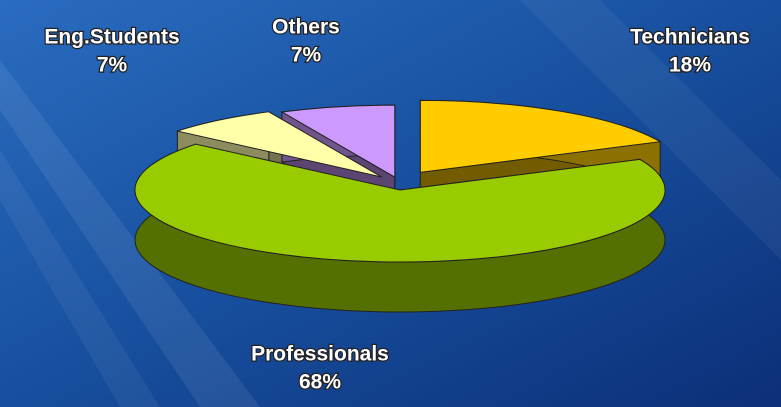 The width and height of the screenshot is (781, 407). I want to click on streak, so click(80, 278).